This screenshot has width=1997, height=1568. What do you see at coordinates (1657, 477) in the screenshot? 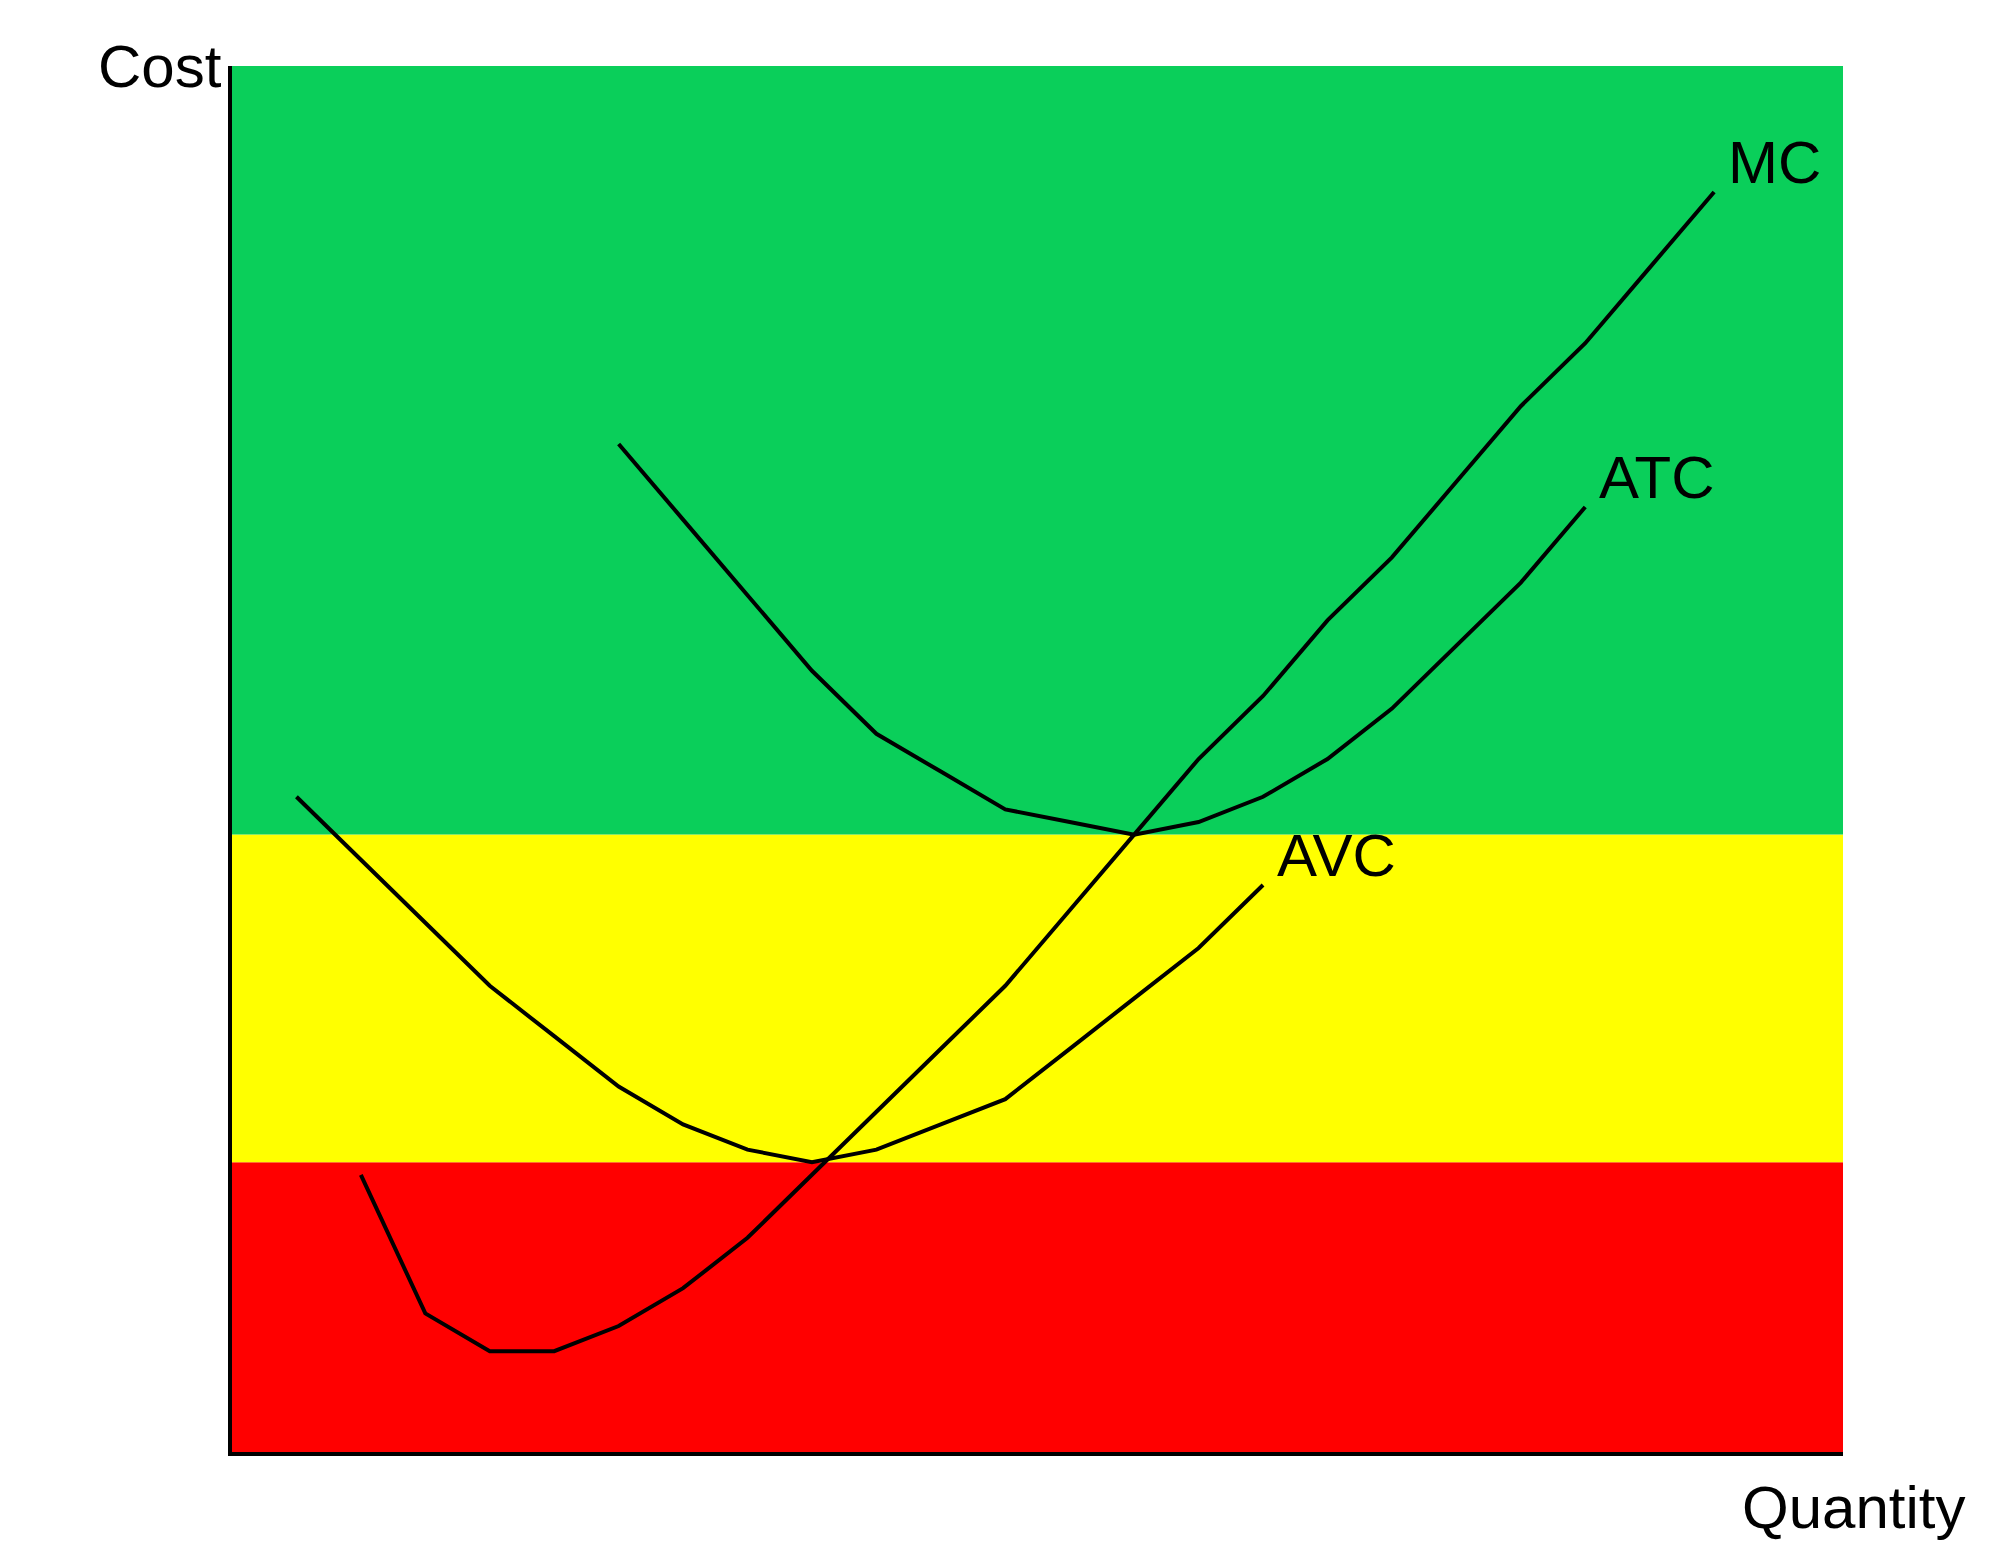
I see `series-label: ATC` at bounding box center [1657, 477].